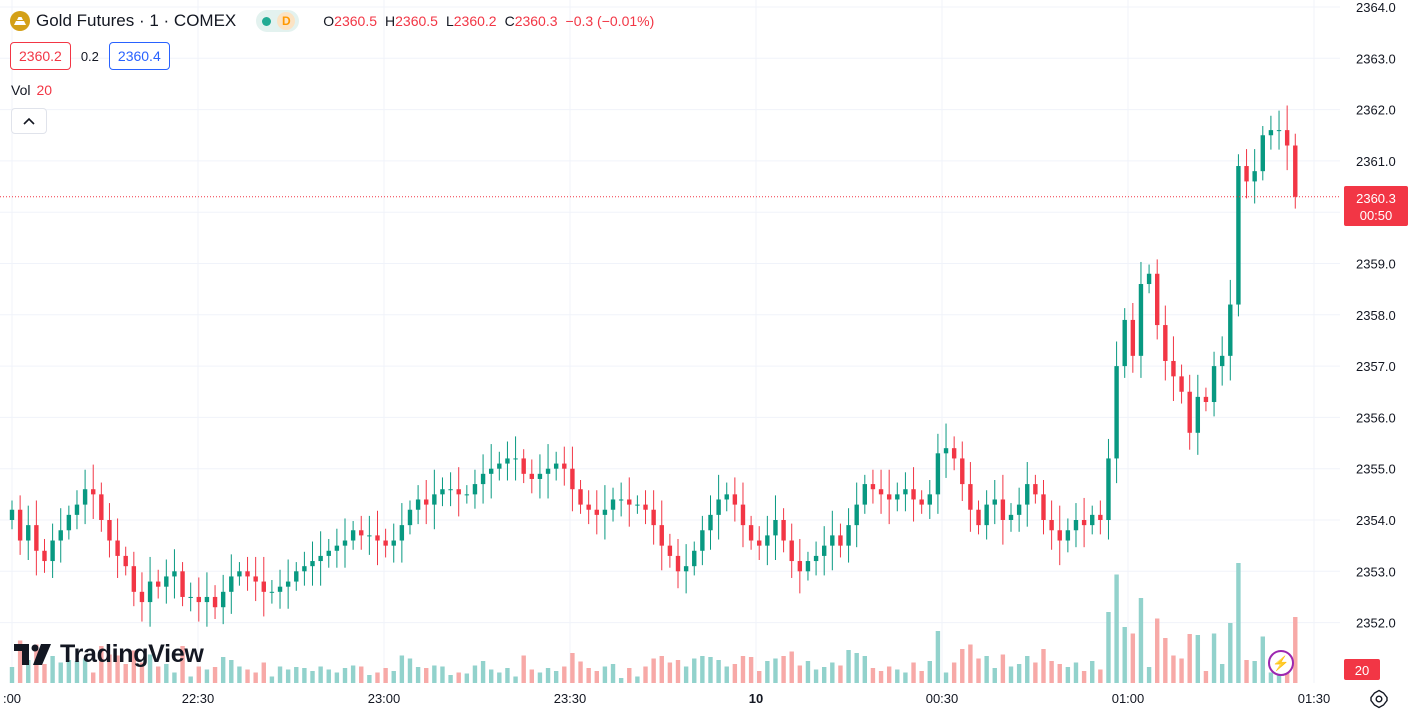  What do you see at coordinates (1376, 366) in the screenshot?
I see `price-tick-label: 2357.0` at bounding box center [1376, 366].